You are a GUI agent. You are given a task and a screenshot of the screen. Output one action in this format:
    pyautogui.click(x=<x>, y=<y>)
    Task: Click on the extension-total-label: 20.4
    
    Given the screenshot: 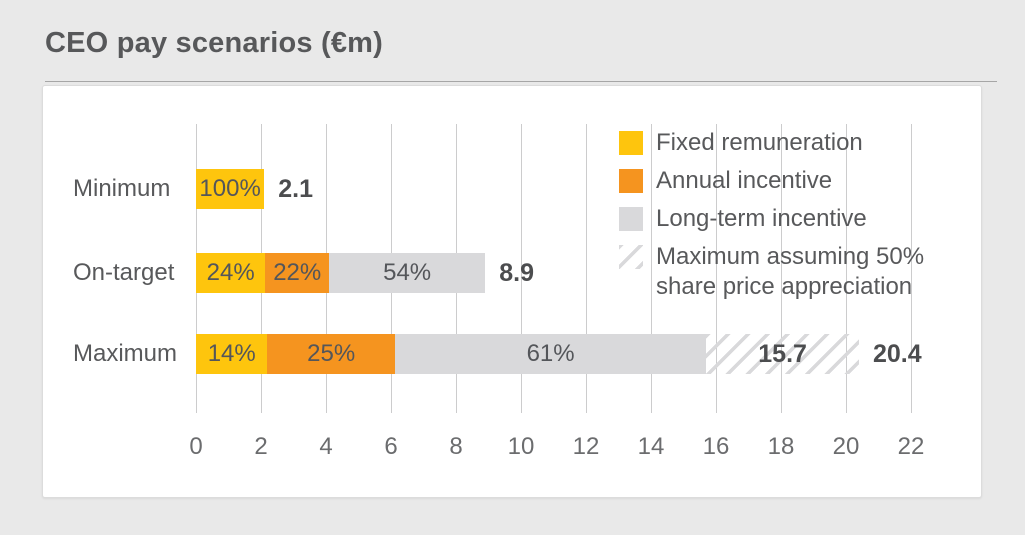 What is the action you would take?
    pyautogui.click(x=897, y=354)
    